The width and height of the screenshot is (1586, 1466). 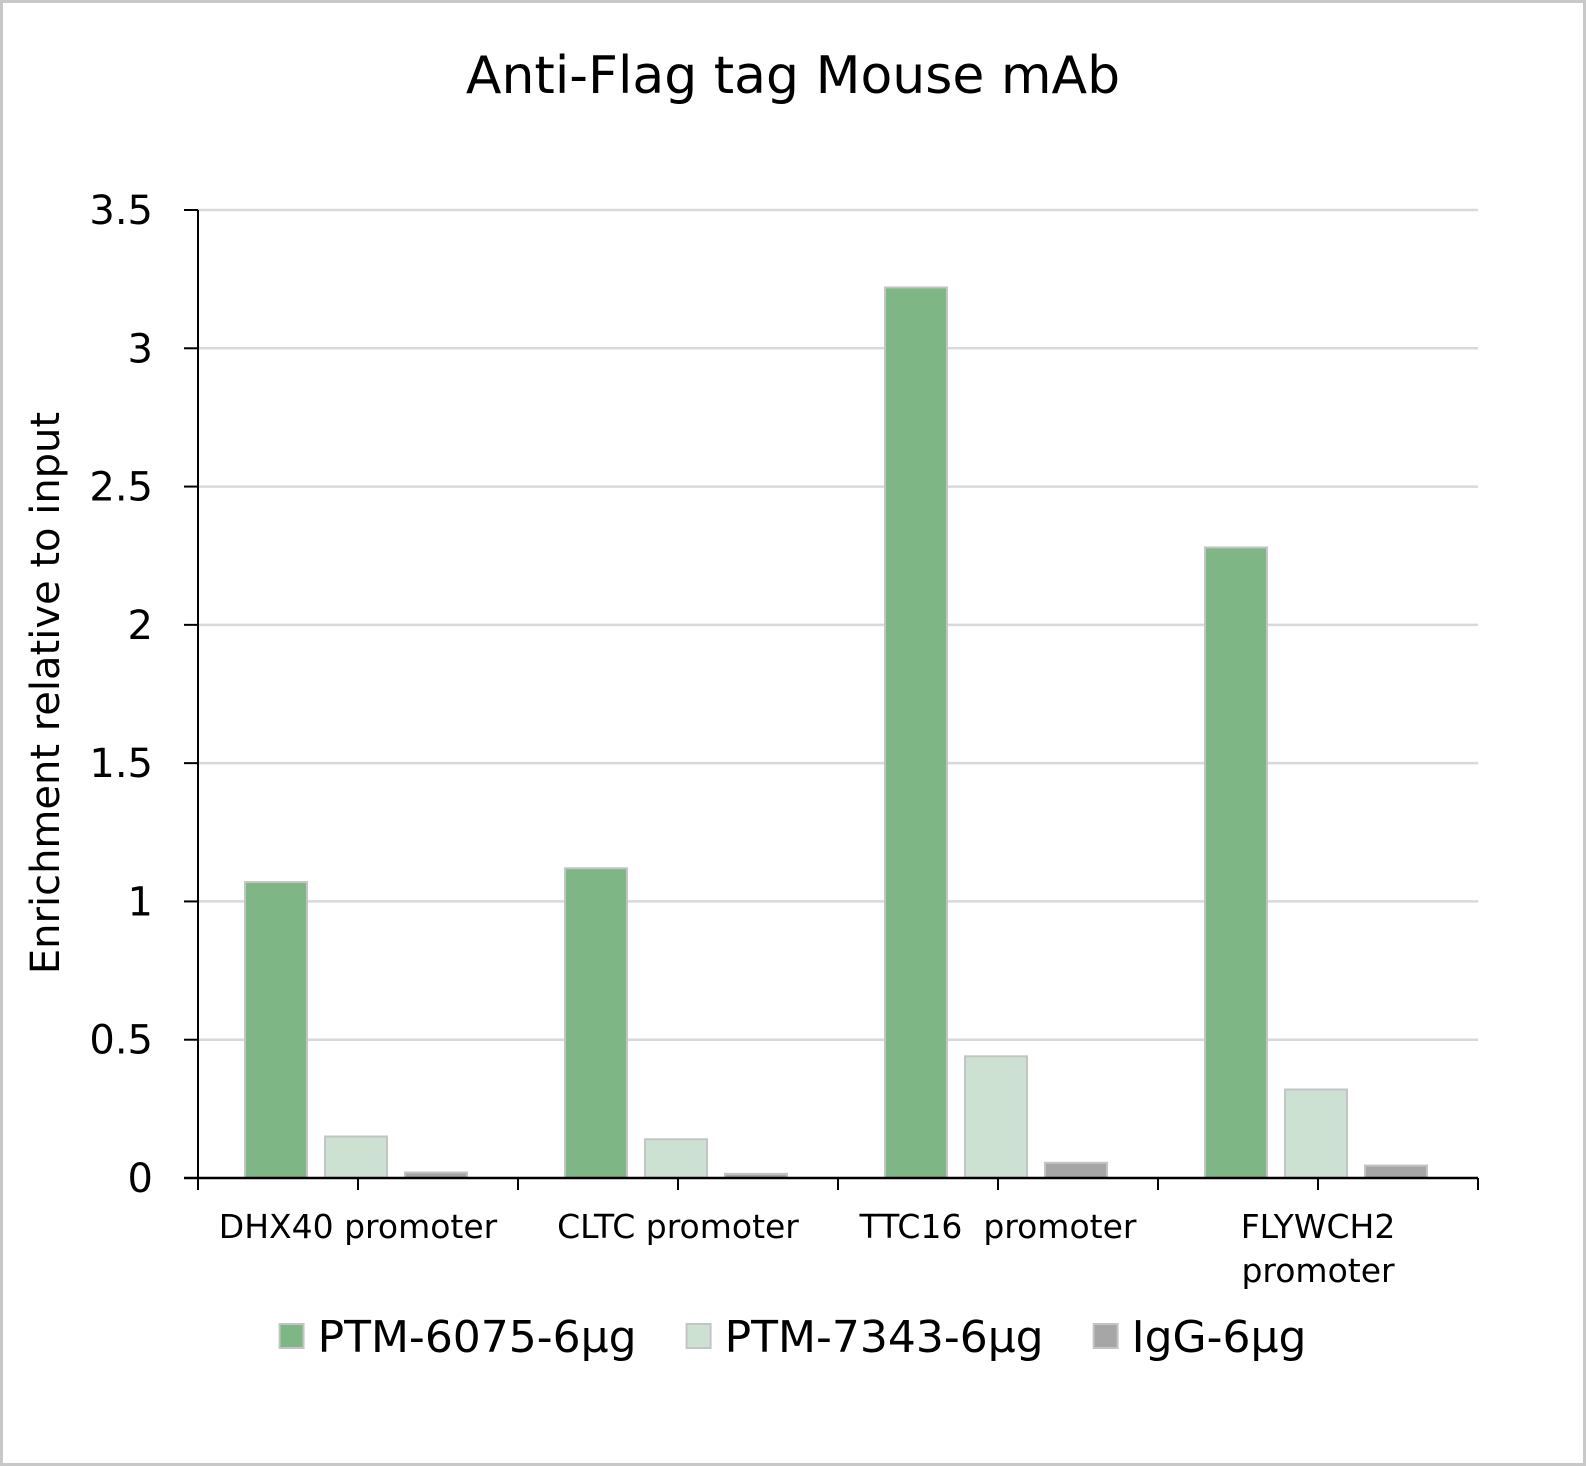 What do you see at coordinates (1318, 1226) in the screenshot?
I see `x-category-label: FLYWCH2` at bounding box center [1318, 1226].